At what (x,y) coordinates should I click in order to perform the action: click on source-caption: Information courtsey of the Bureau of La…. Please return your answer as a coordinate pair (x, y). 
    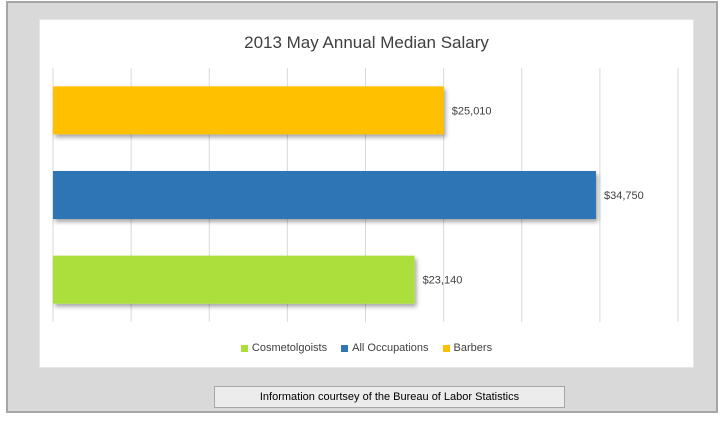
    Looking at the image, I should click on (389, 397).